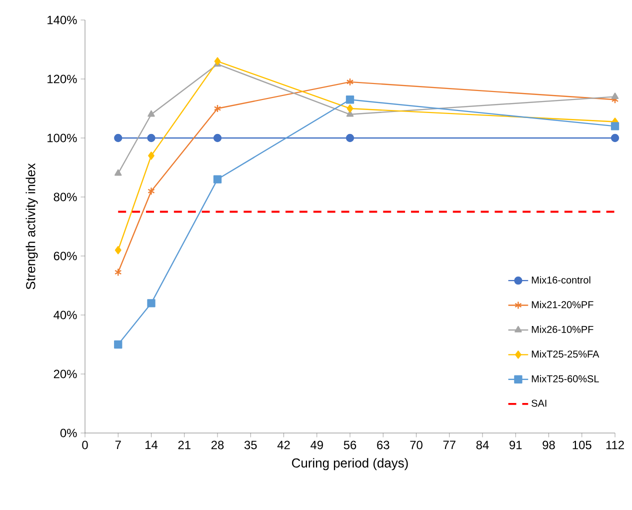  I want to click on y-tick-label: 140%, so click(62, 20).